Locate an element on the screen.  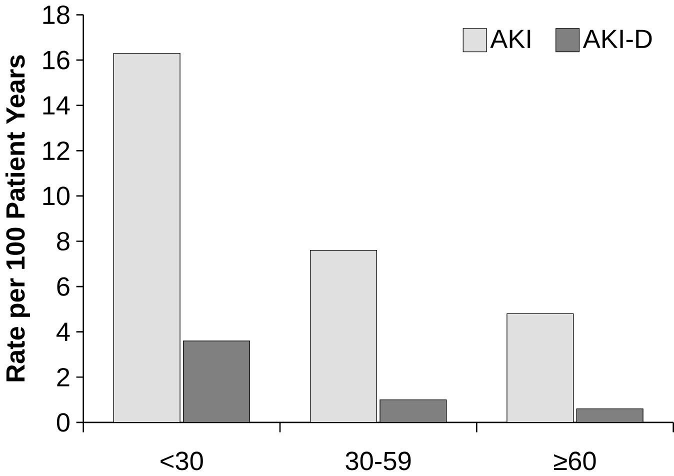
y-axis-title: Rate per 100 Patient Years is located at coordinates (17, 218).